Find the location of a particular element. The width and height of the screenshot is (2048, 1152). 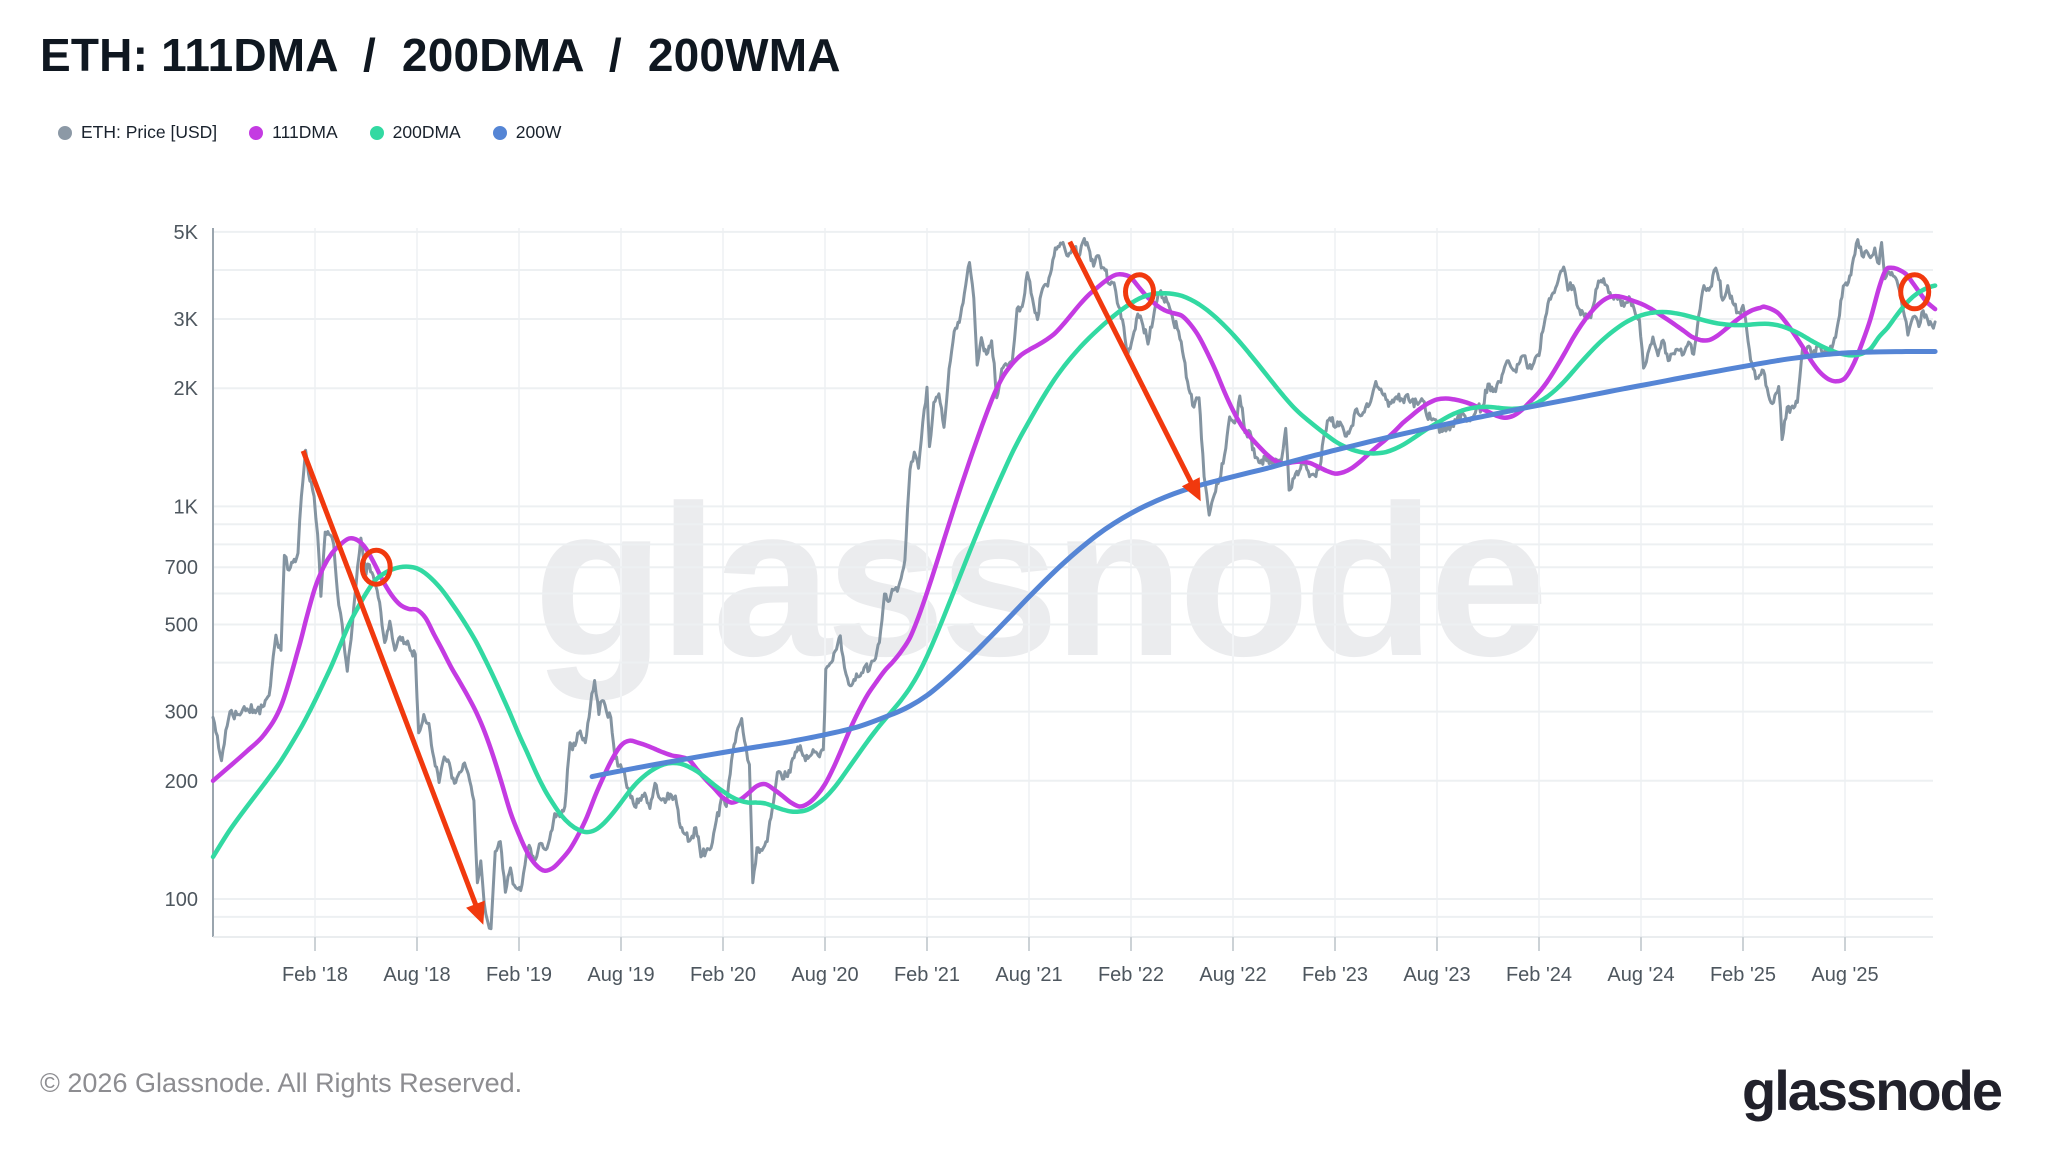

y-axis-label: 500 is located at coordinates (181, 626).